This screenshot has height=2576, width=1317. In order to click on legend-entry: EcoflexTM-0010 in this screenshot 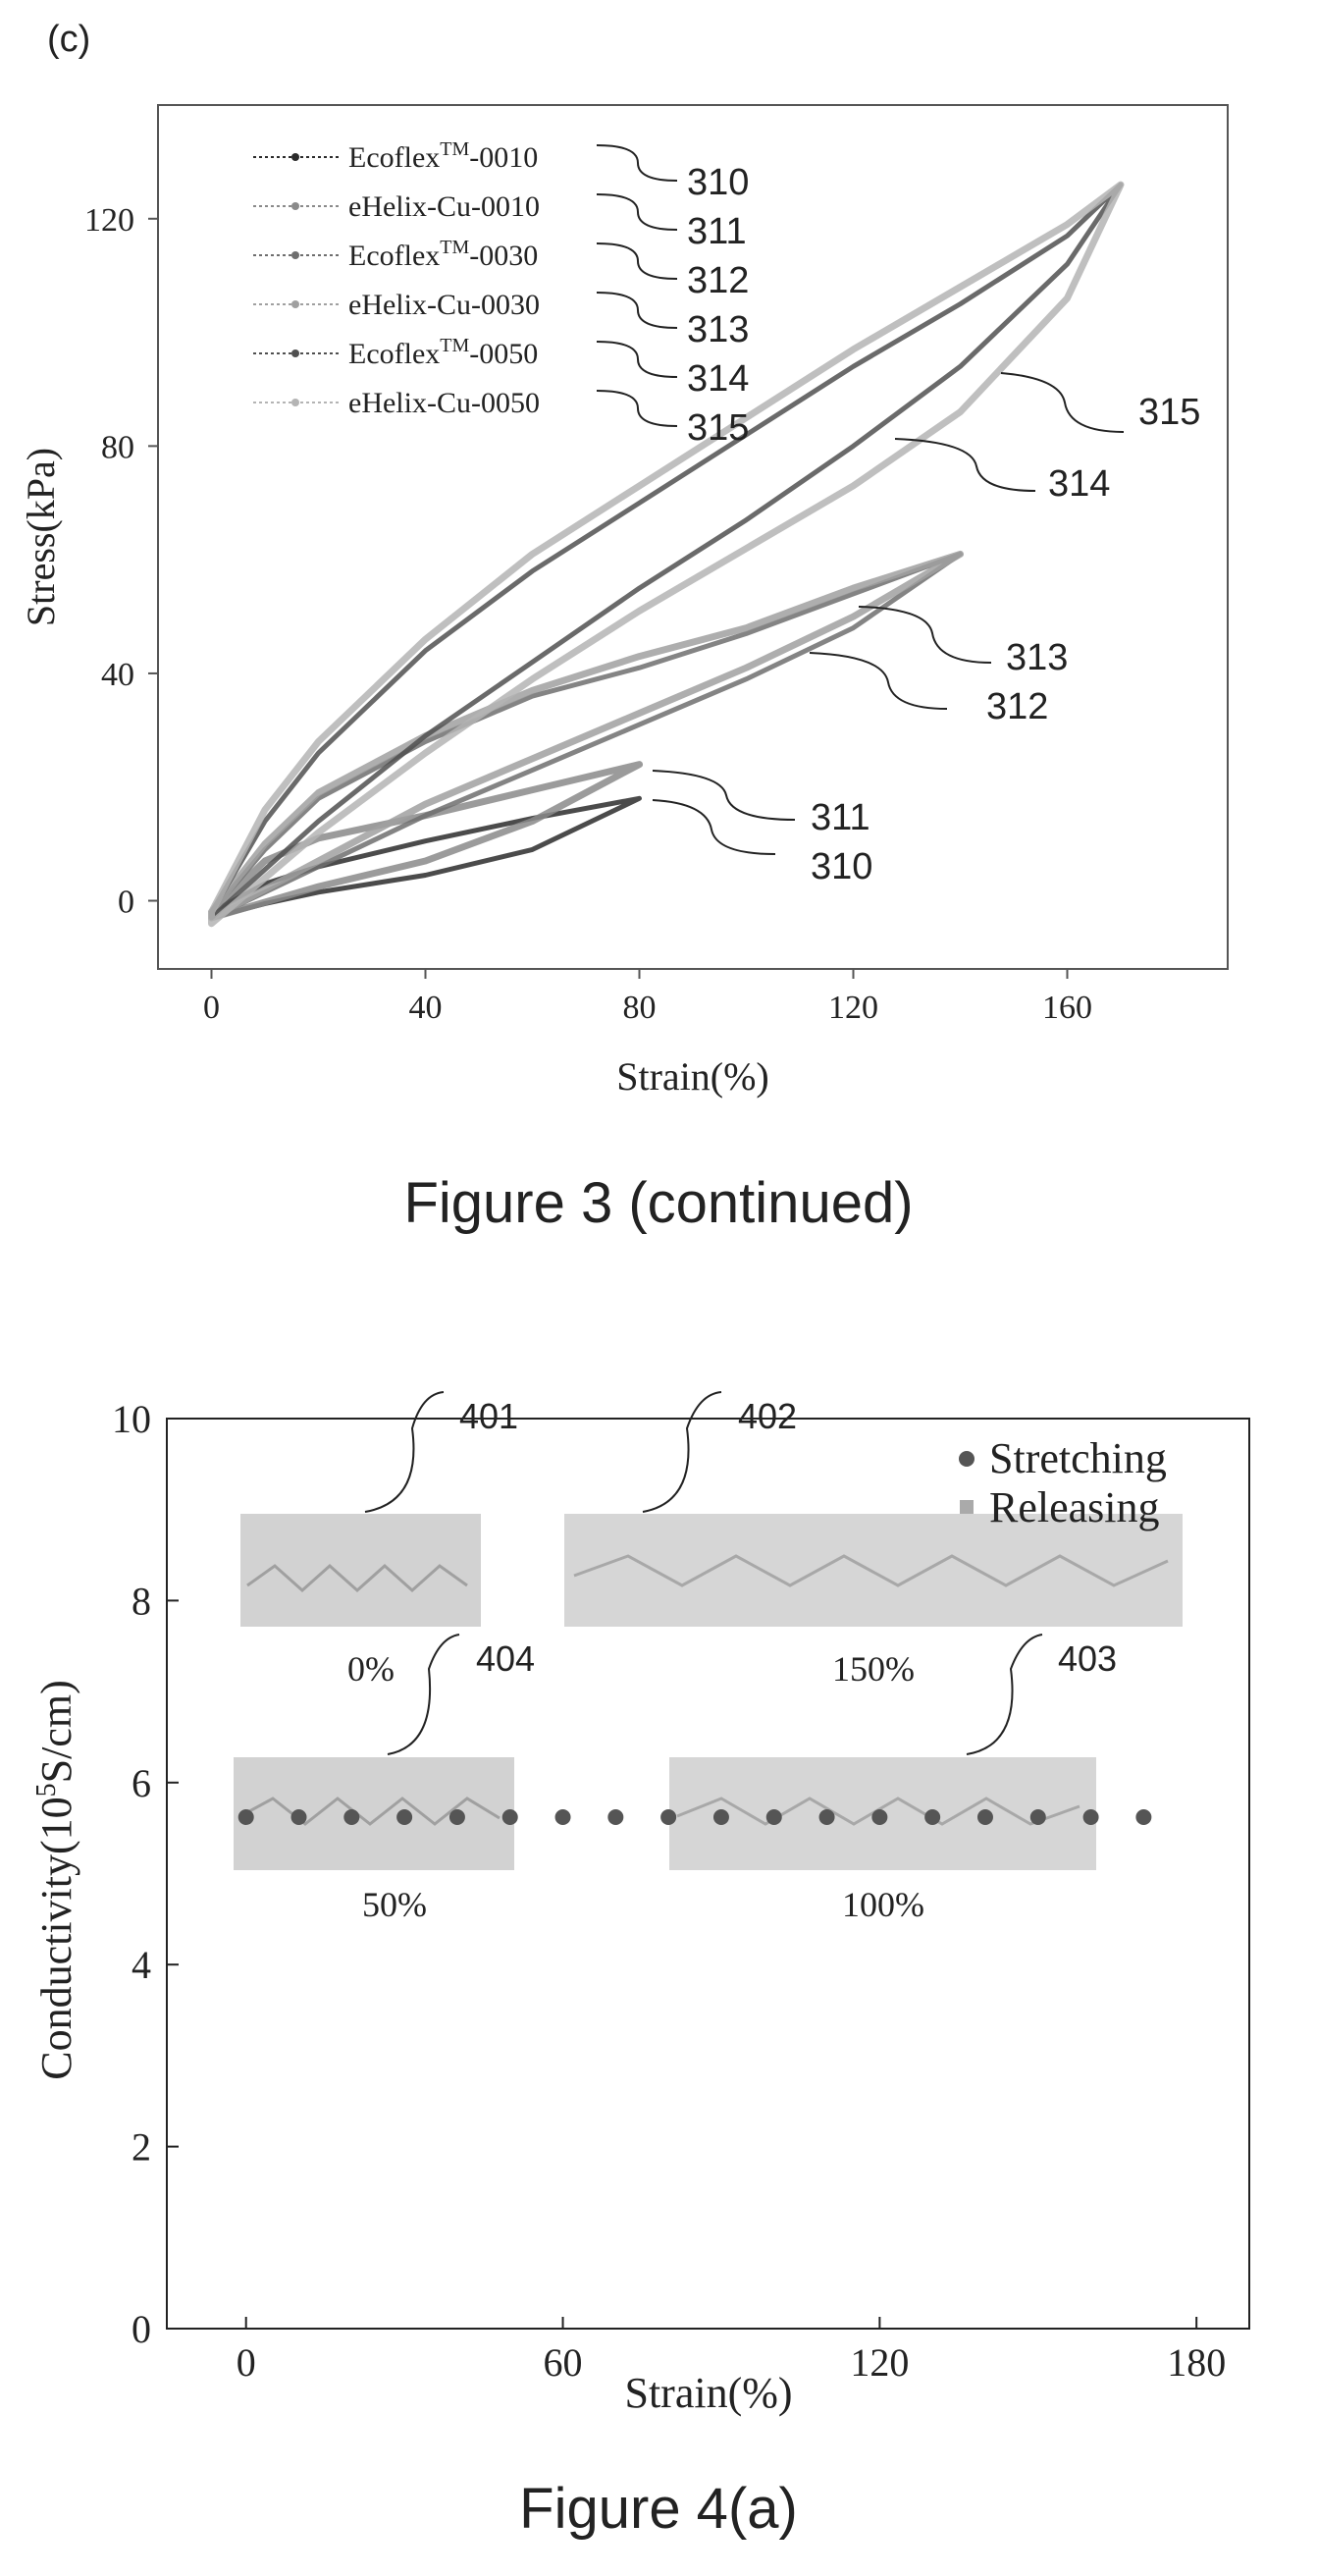, I will do `click(443, 156)`.